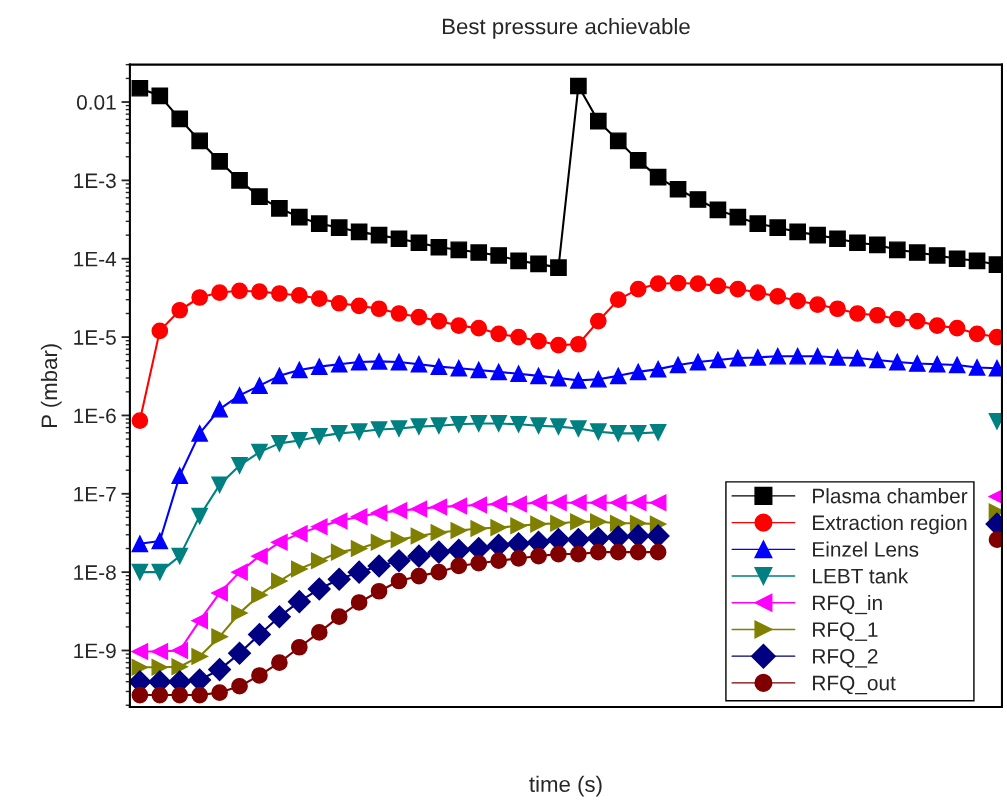 The height and width of the screenshot is (808, 1007). I want to click on y-tick-label: 1E-3, so click(95, 181).